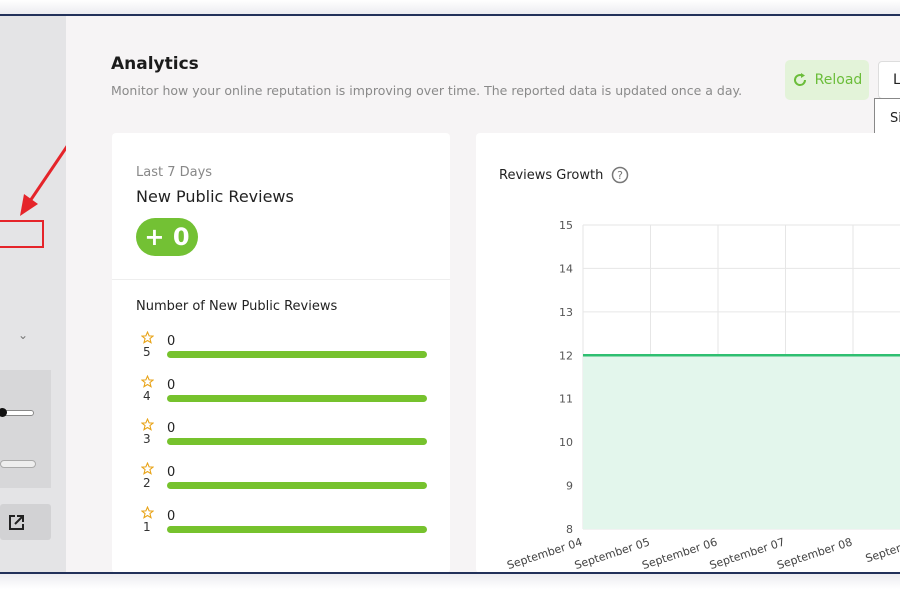  What do you see at coordinates (174, 172) in the screenshot?
I see `period-label: Last 7 Days` at bounding box center [174, 172].